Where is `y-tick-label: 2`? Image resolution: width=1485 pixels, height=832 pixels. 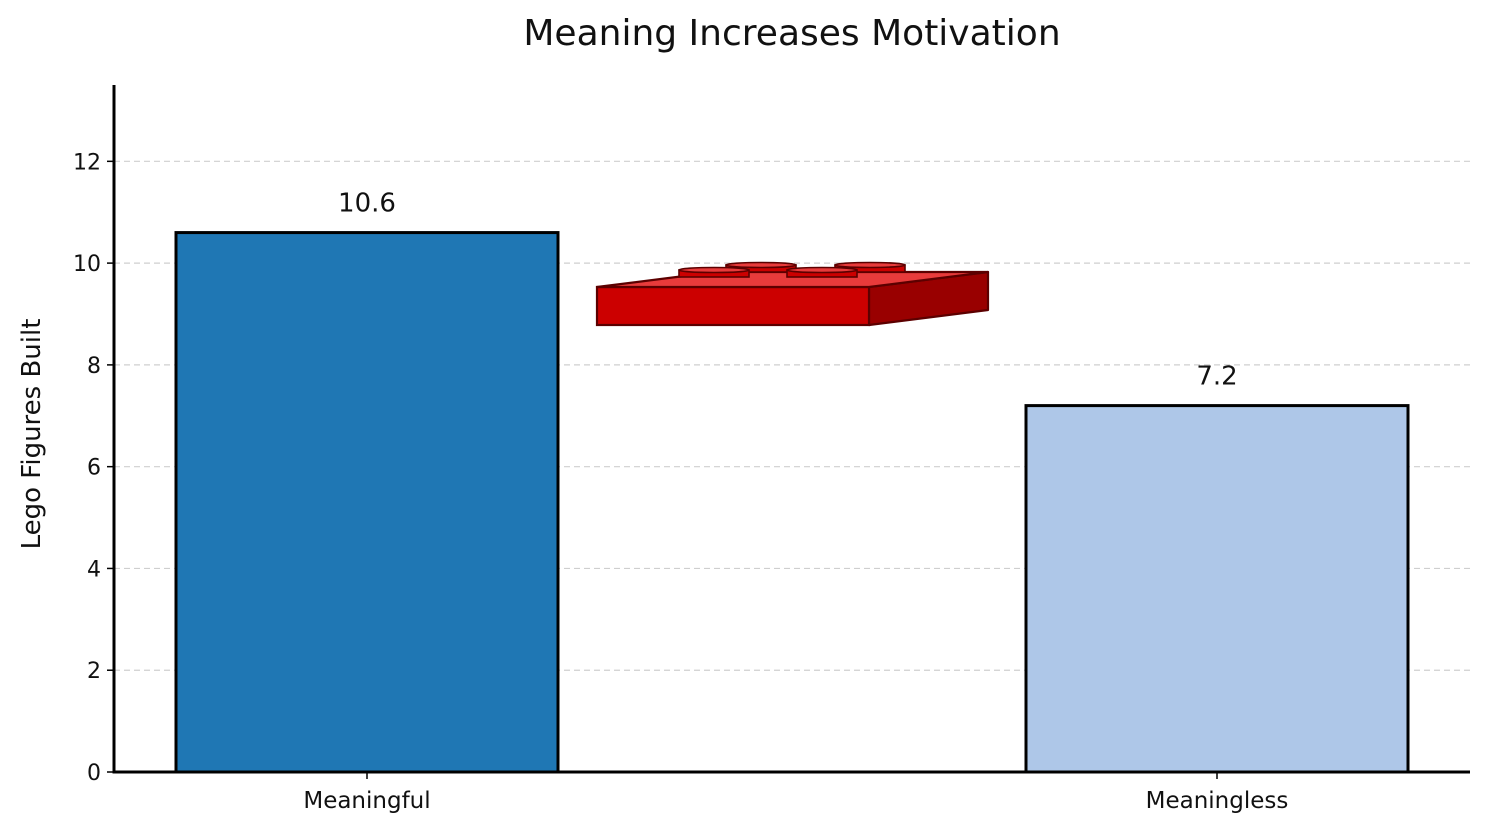
y-tick-label: 2 is located at coordinates (94, 671).